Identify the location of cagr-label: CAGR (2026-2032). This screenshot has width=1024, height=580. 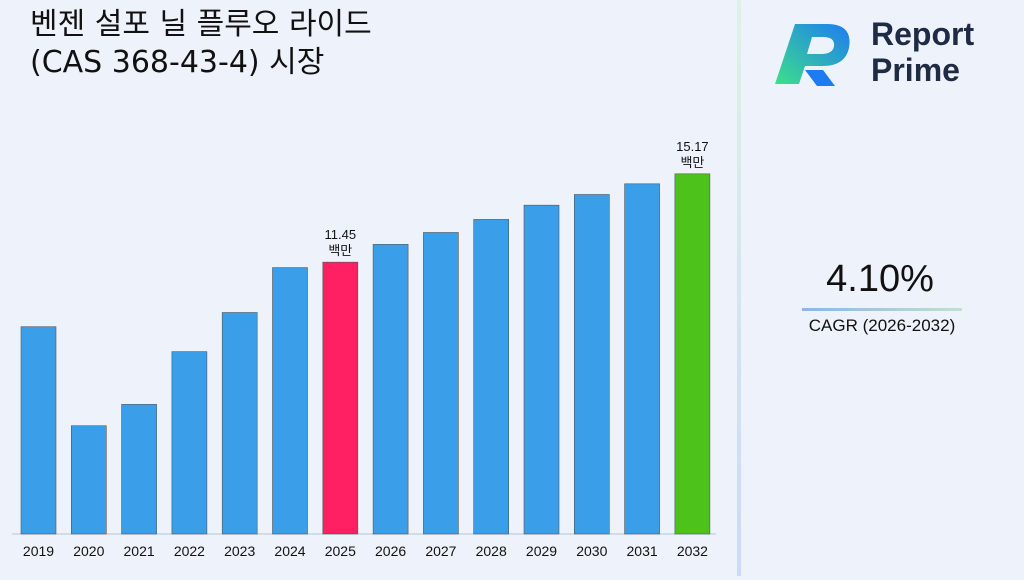
(882, 325).